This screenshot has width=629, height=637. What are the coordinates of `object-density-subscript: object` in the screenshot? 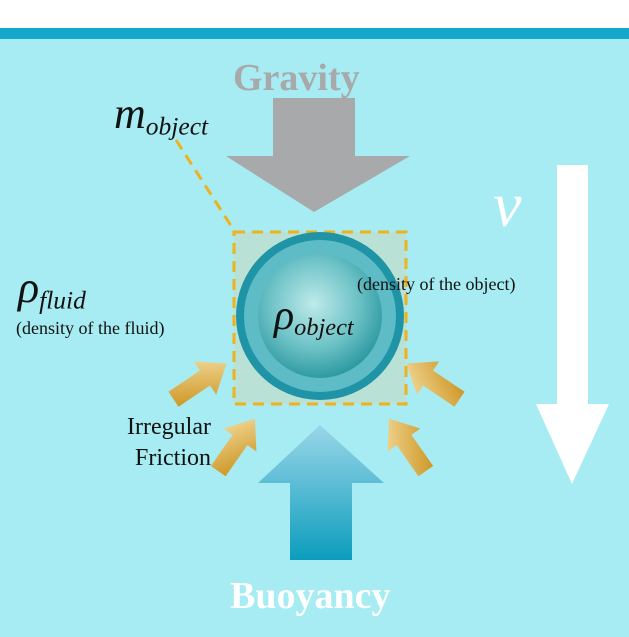 It's located at (324, 328).